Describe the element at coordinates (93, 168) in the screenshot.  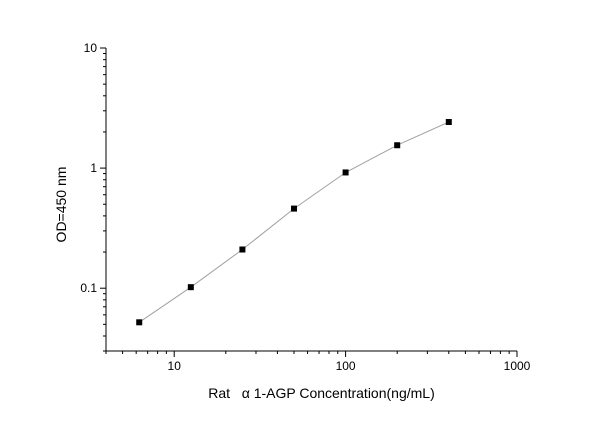
I see `y-tick-label: 1` at that location.